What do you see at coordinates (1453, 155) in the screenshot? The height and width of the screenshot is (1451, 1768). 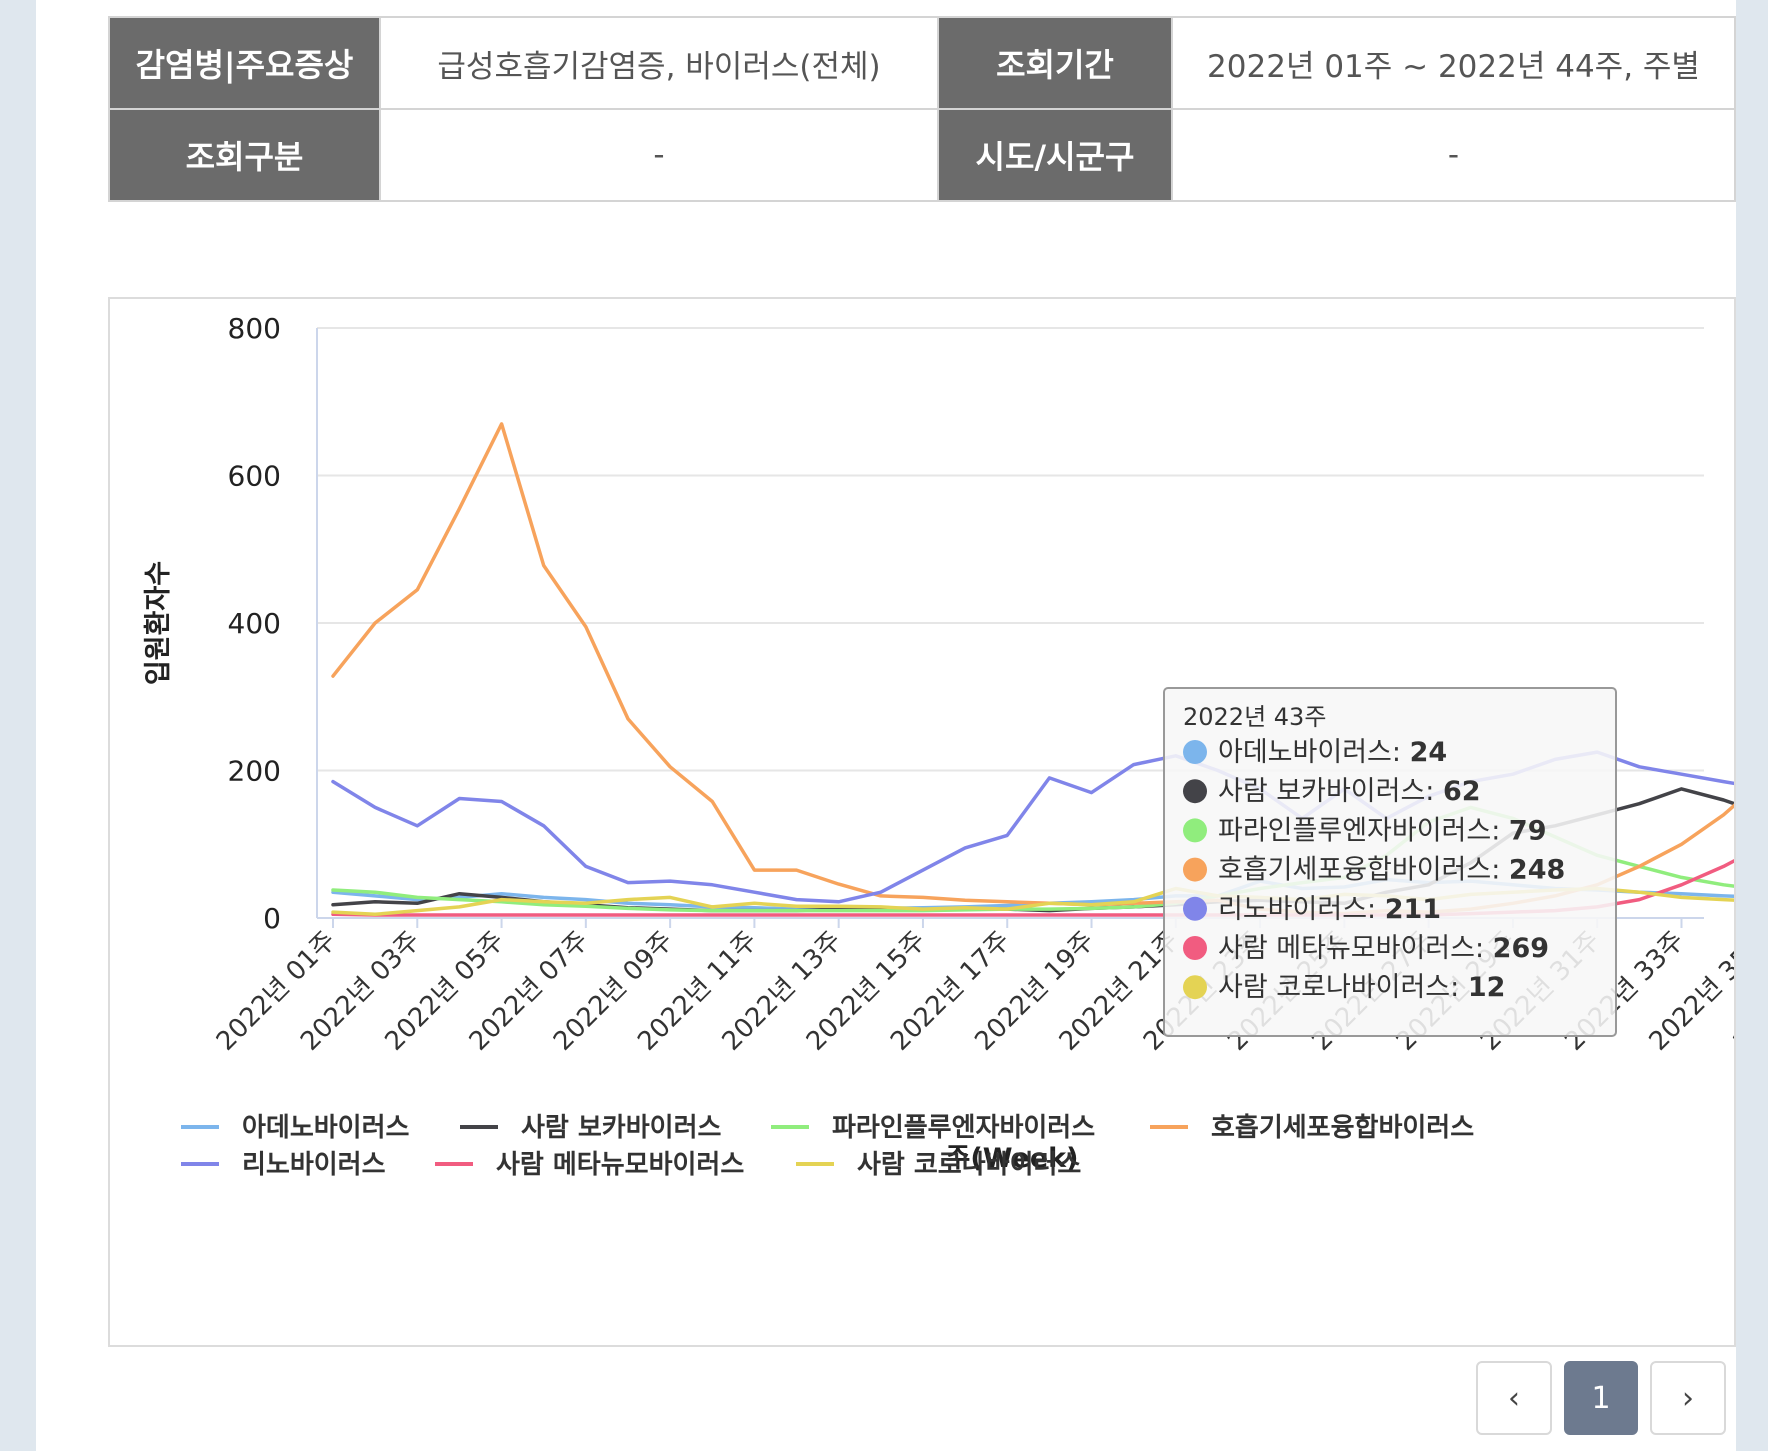 I see `region-value: -` at bounding box center [1453, 155].